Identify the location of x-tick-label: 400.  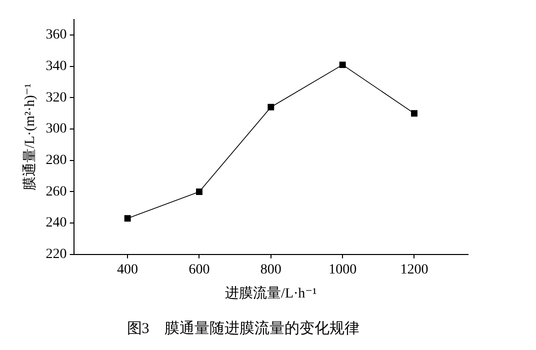
(127, 270).